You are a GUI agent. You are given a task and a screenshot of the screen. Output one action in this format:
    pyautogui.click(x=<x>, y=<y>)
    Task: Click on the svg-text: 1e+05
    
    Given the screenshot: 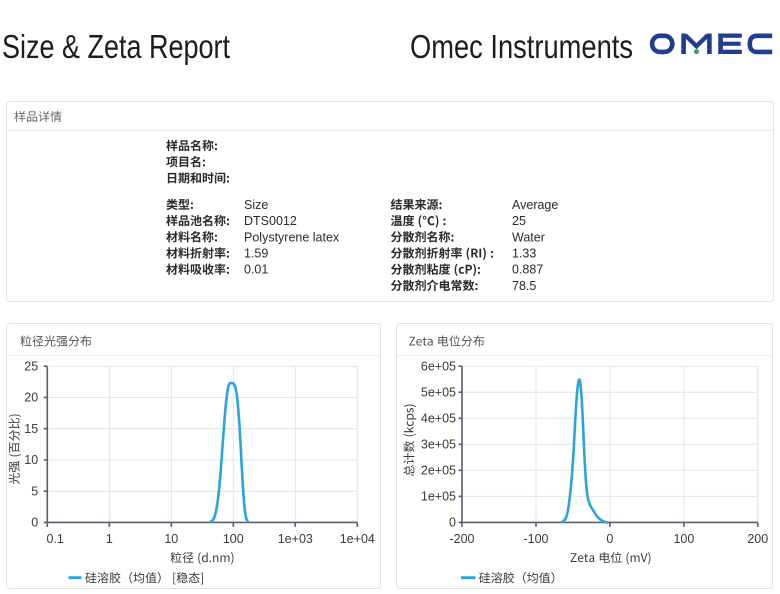 What is the action you would take?
    pyautogui.click(x=438, y=497)
    